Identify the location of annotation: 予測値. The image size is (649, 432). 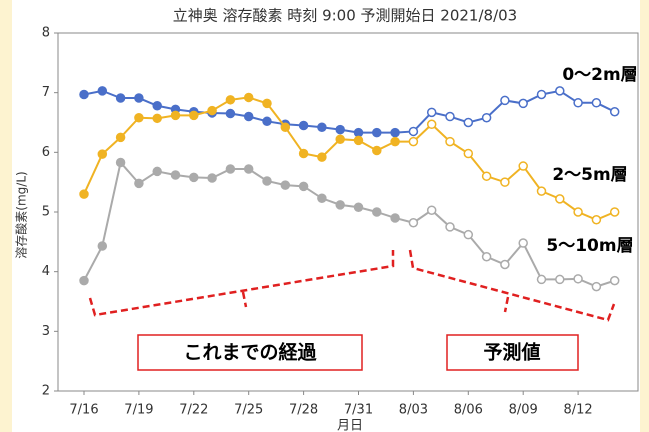
(511, 352).